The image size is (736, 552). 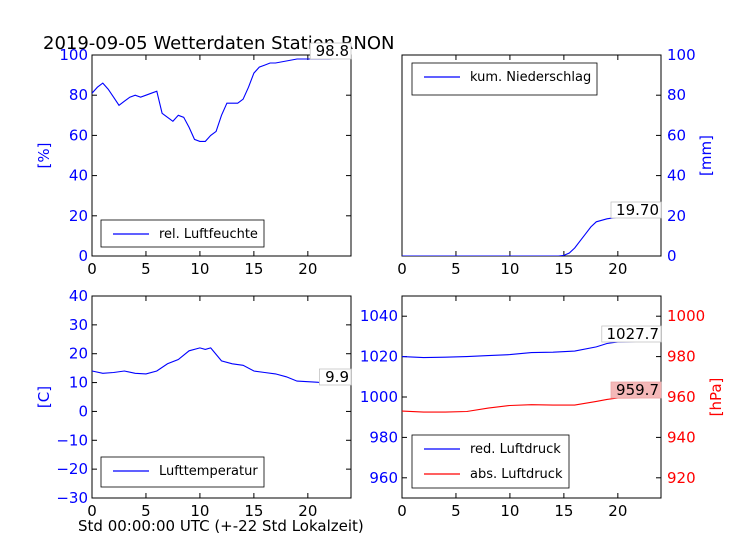 What do you see at coordinates (146, 511) in the screenshot?
I see `temperature-xtick-label: 5` at bounding box center [146, 511].